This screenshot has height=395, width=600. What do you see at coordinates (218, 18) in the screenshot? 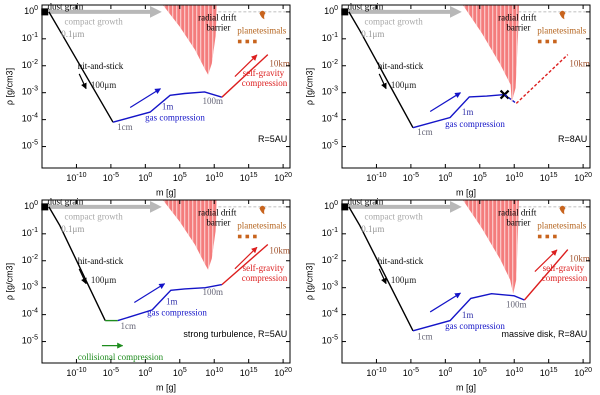
I see `line-1: radial drift` at bounding box center [218, 18].